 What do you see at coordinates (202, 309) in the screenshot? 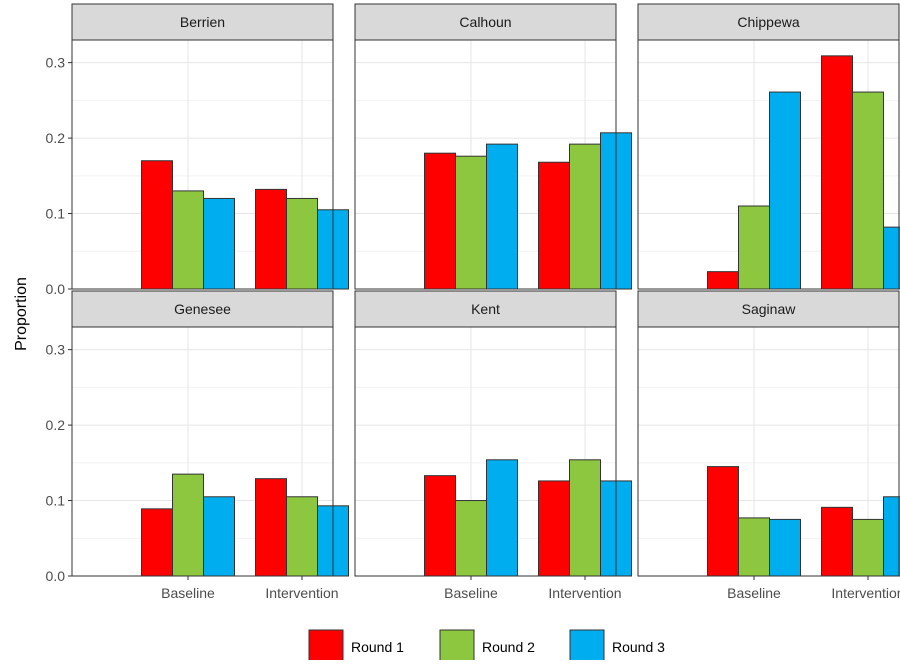
I see `facet-strip-label: Genesee` at bounding box center [202, 309].